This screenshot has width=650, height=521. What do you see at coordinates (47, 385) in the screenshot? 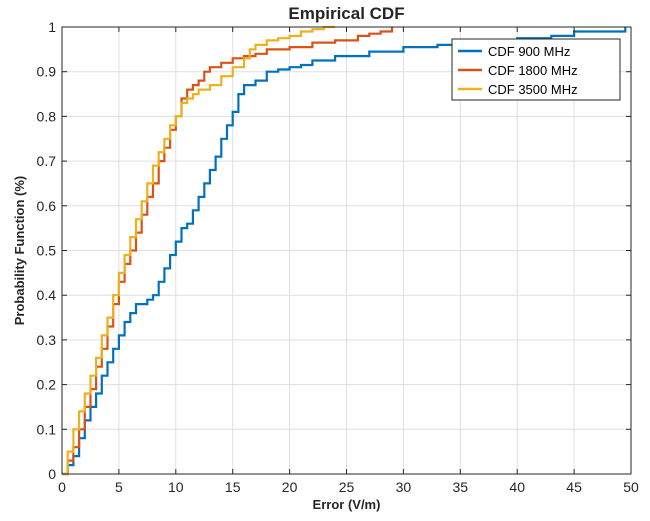
I see `y-tick-label: 0.2` at bounding box center [47, 385].